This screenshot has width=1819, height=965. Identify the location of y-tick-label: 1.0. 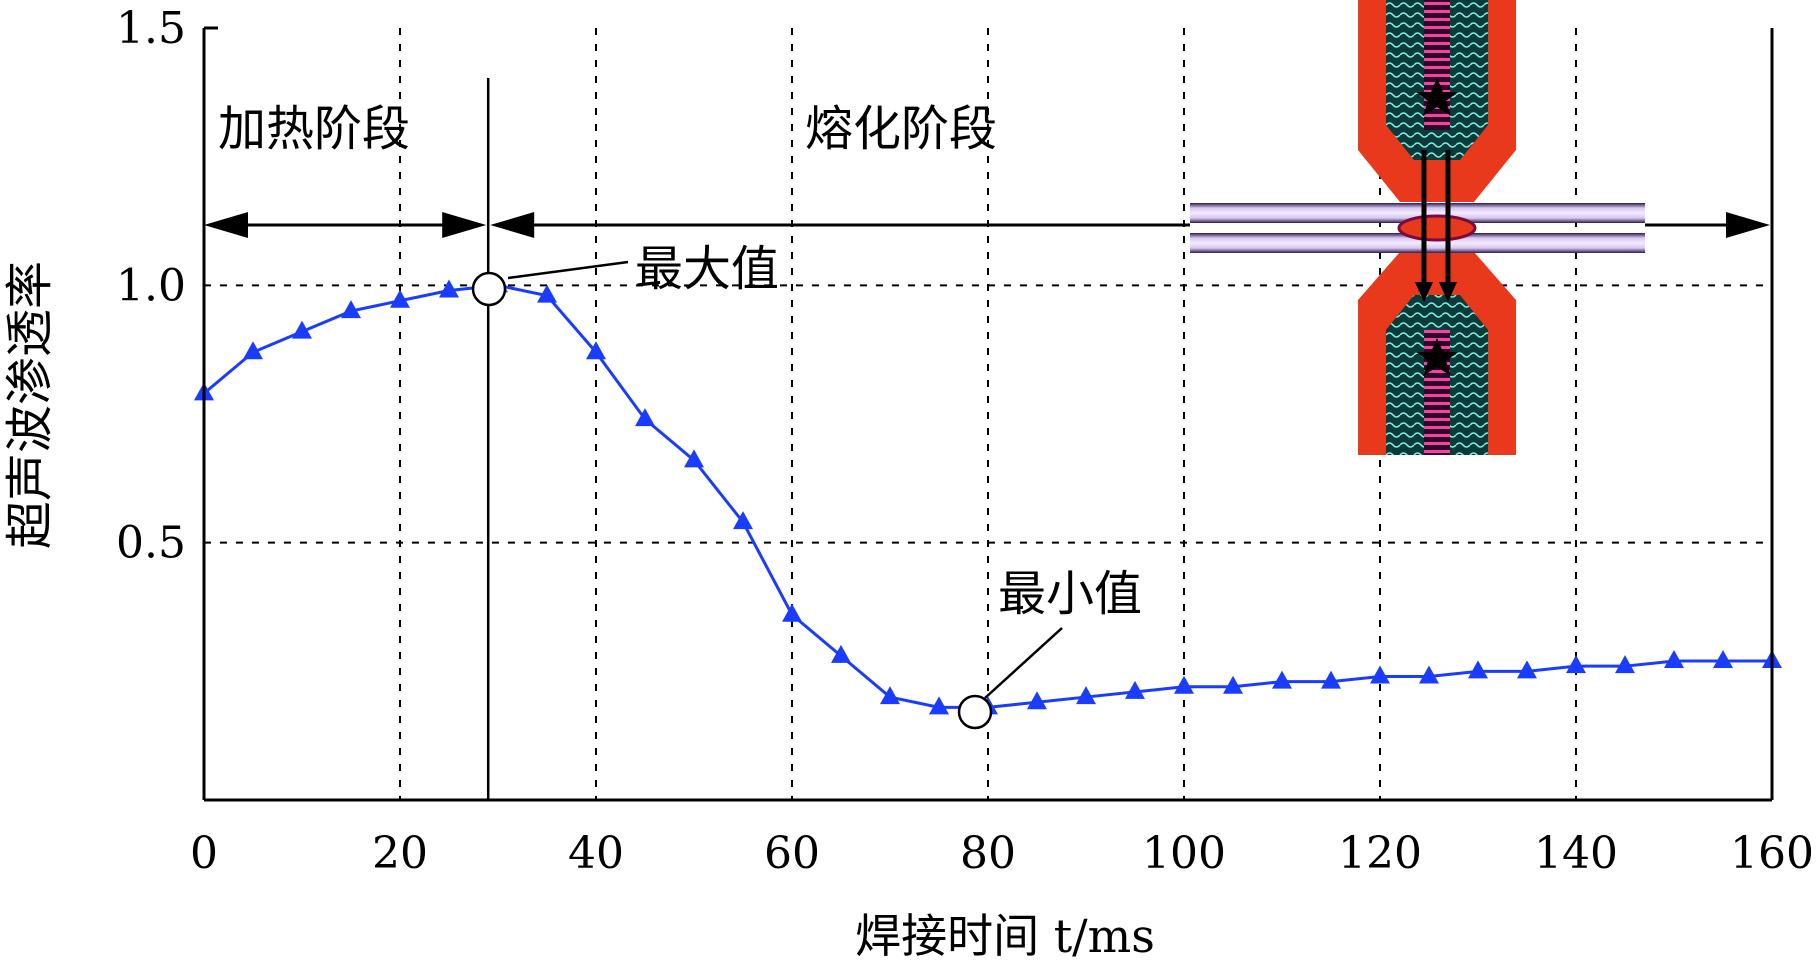
(151, 285).